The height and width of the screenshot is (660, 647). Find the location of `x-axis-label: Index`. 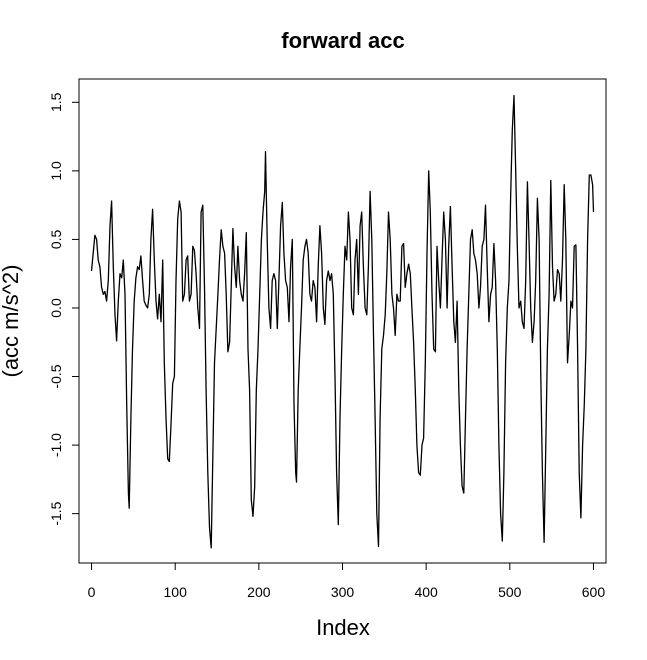

x-axis-label: Index is located at coordinates (343, 627).